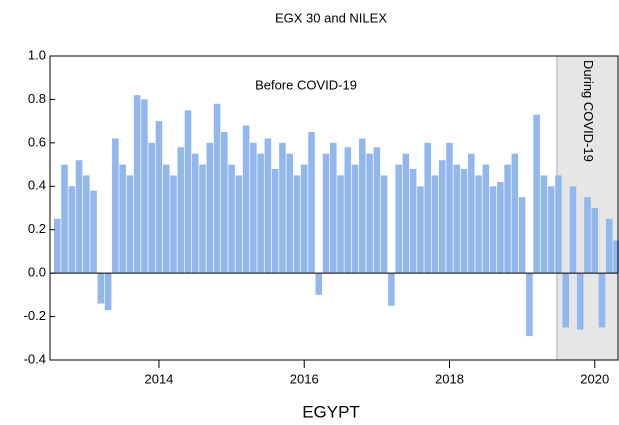 This screenshot has height=425, width=619. Describe the element at coordinates (331, 411) in the screenshot. I see `x-axis-label: EGYPT` at that location.